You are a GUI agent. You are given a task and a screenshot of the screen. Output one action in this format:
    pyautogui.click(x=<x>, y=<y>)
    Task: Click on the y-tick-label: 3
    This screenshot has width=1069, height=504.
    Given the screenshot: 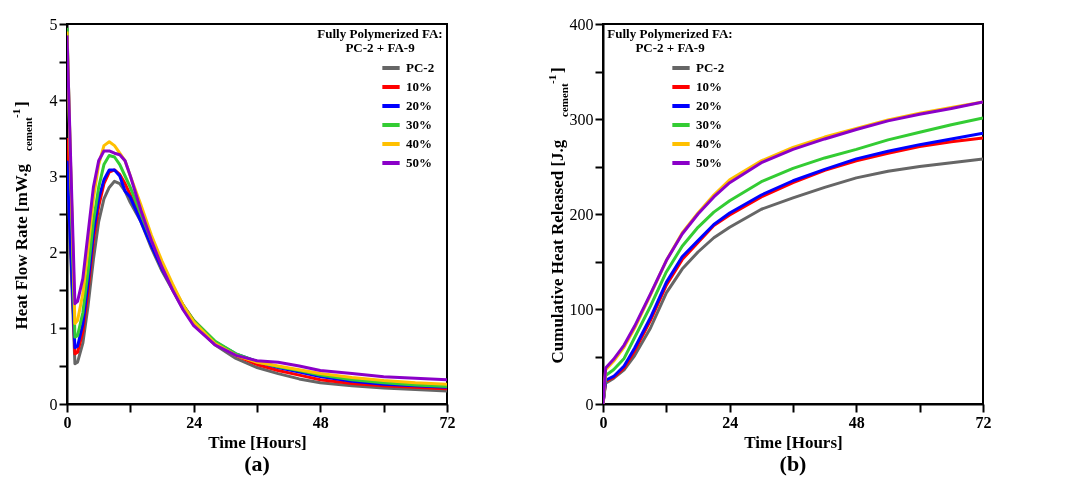 What is the action you would take?
    pyautogui.click(x=53, y=176)
    